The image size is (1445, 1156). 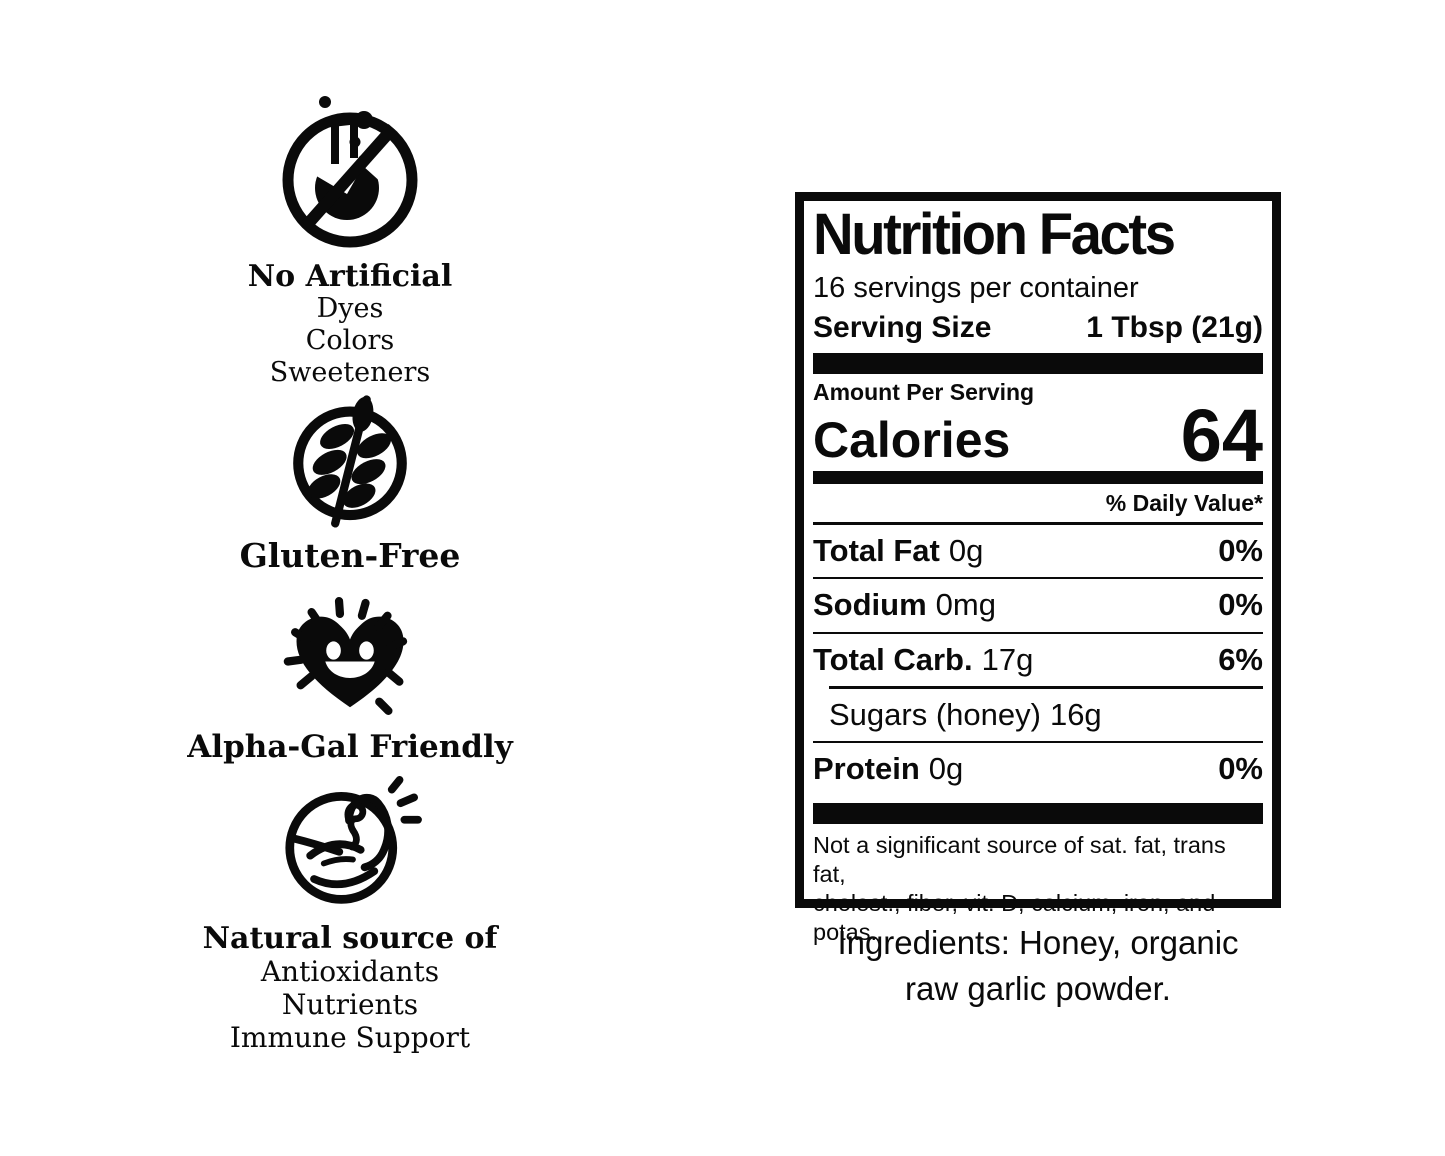 I want to click on nutrient-label: Sodium, so click(x=870, y=605).